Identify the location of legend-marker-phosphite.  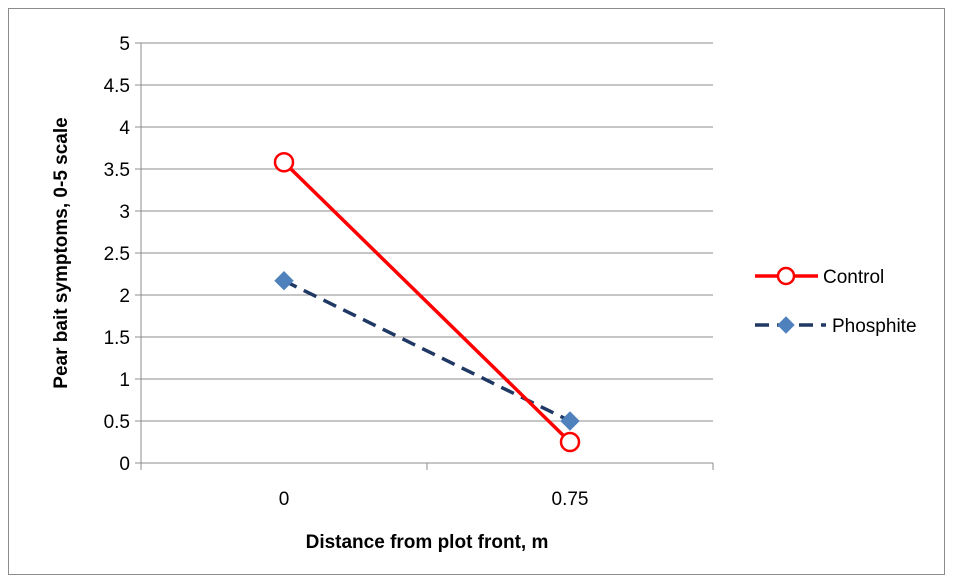
(786, 325).